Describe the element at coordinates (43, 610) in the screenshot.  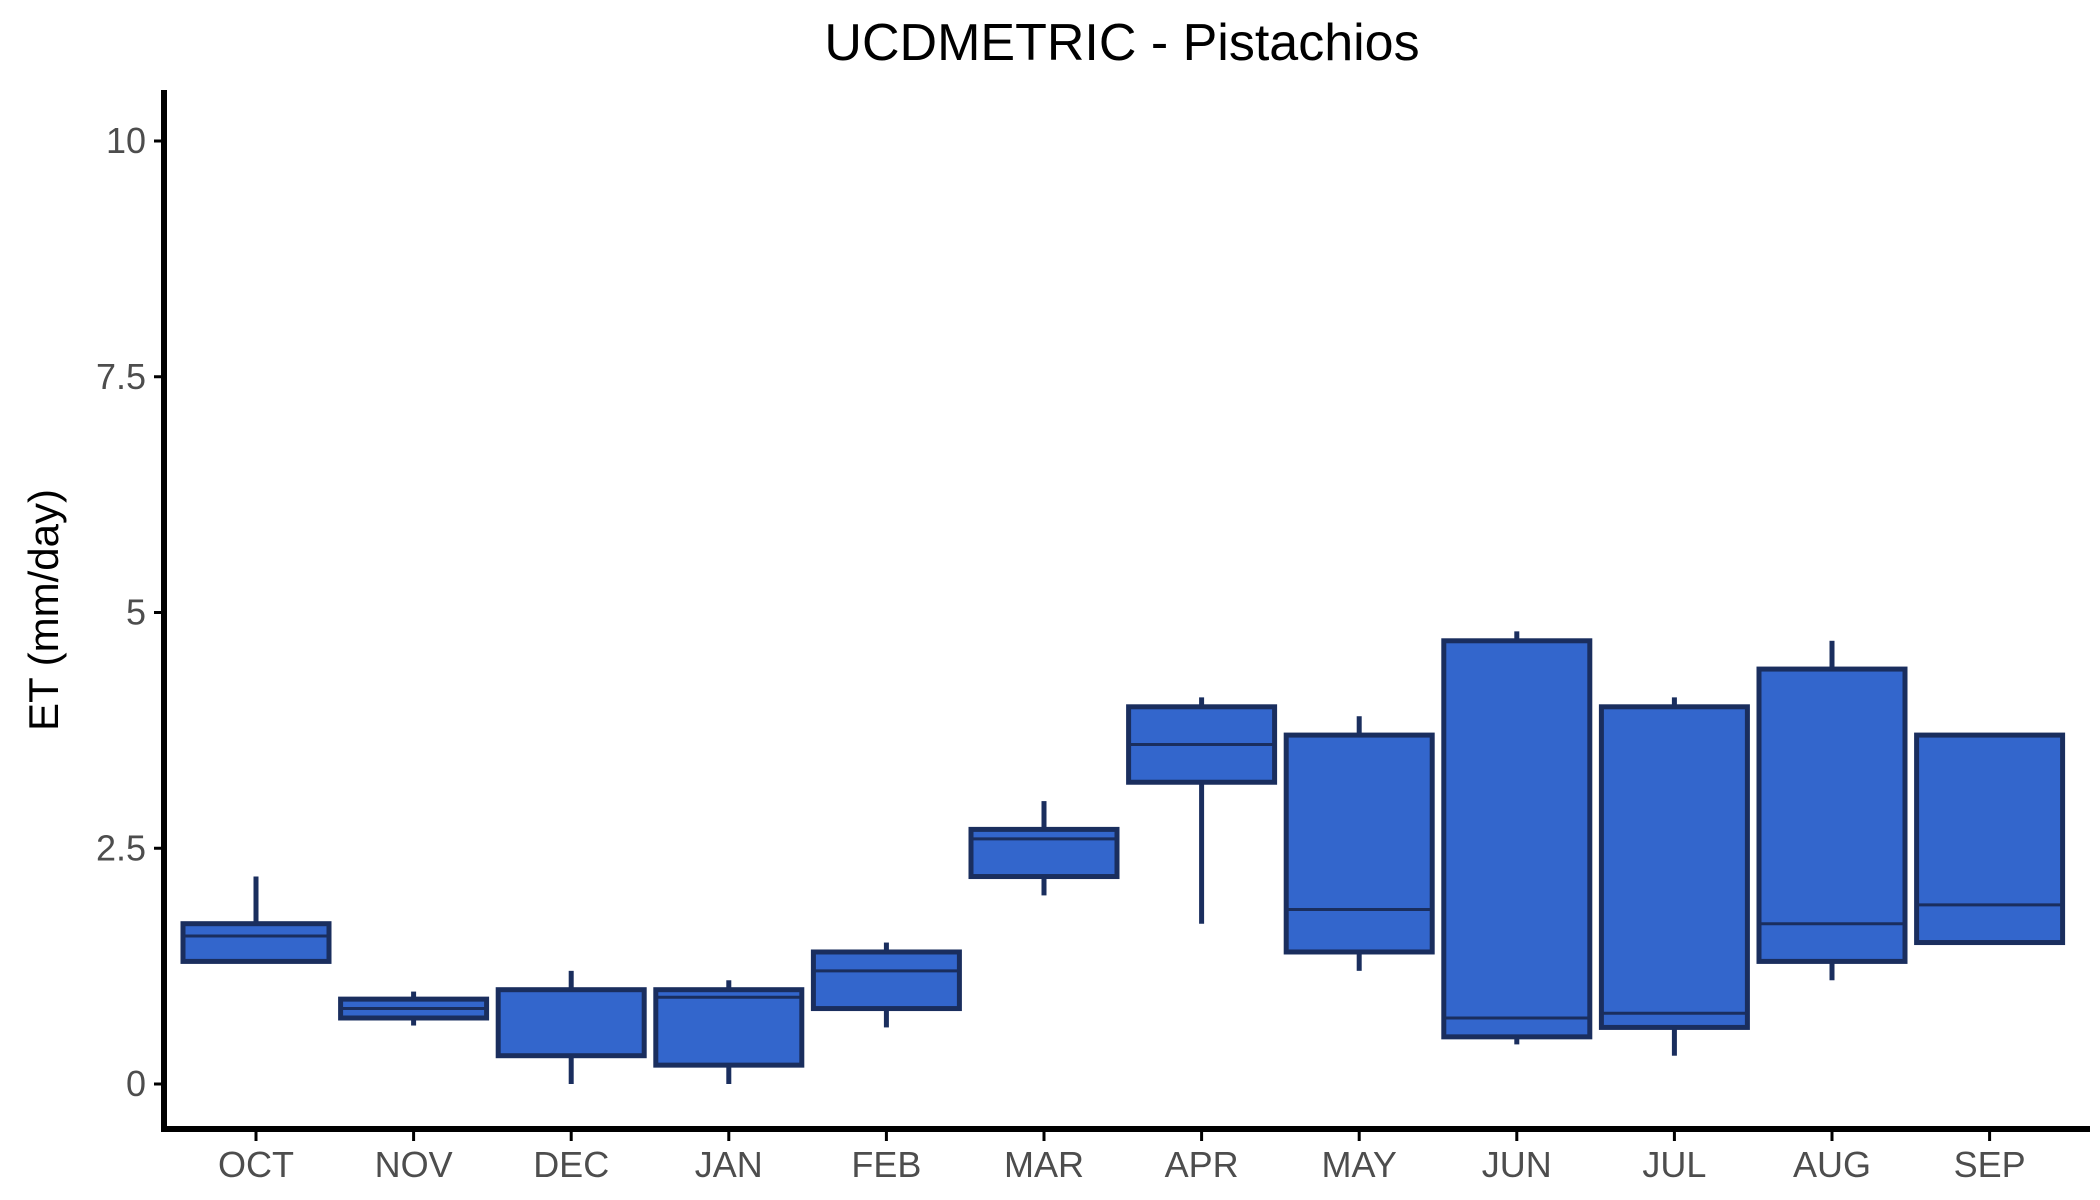
I see `y-axis-title: ET (mm/day)` at that location.